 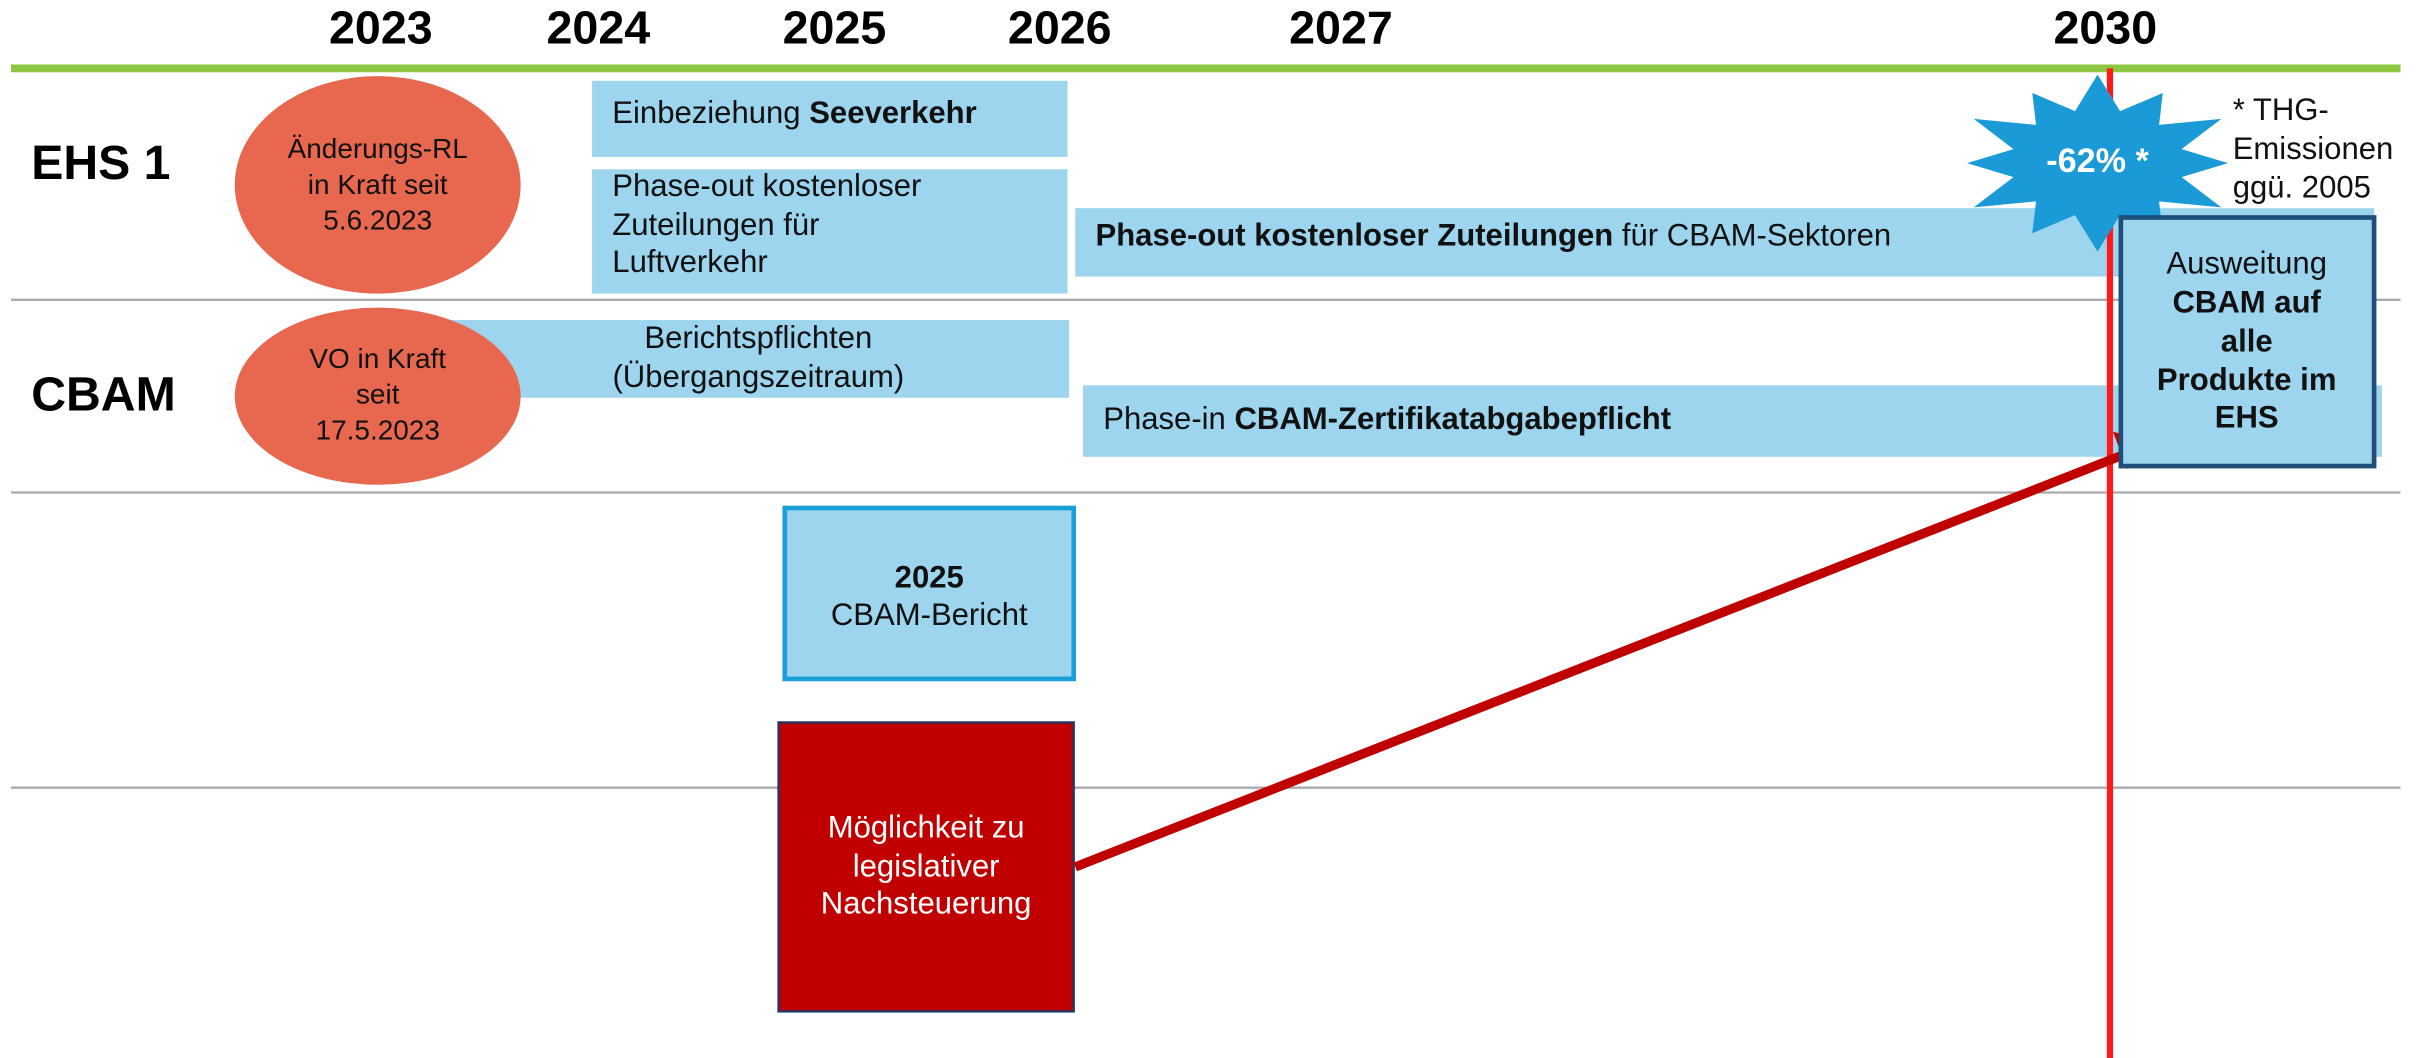 I want to click on milestone-text: seit, so click(x=378, y=394).